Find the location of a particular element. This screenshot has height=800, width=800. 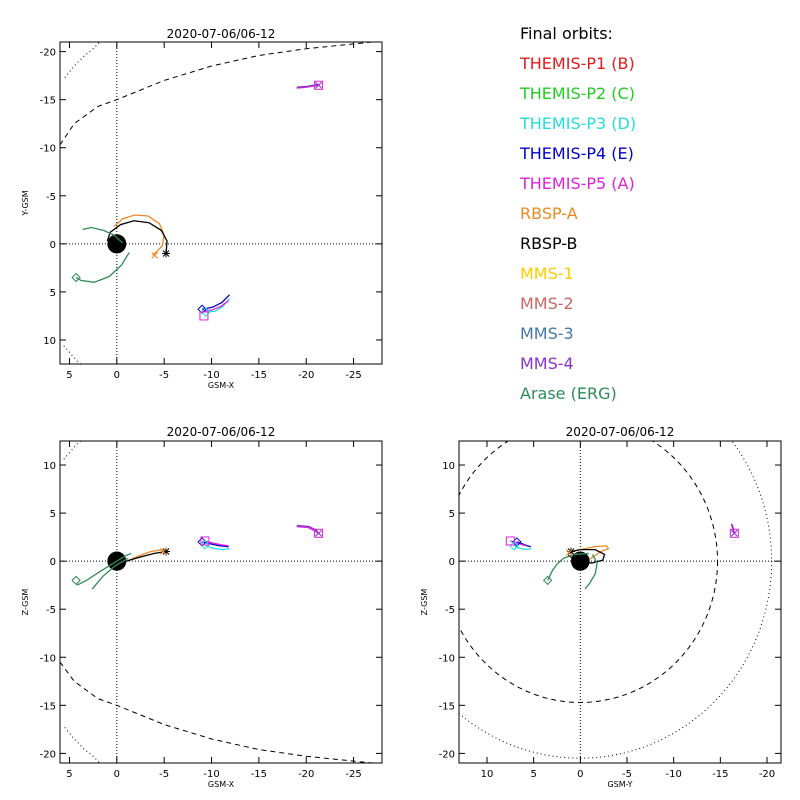

x-tick-label: 10 is located at coordinates (487, 774).